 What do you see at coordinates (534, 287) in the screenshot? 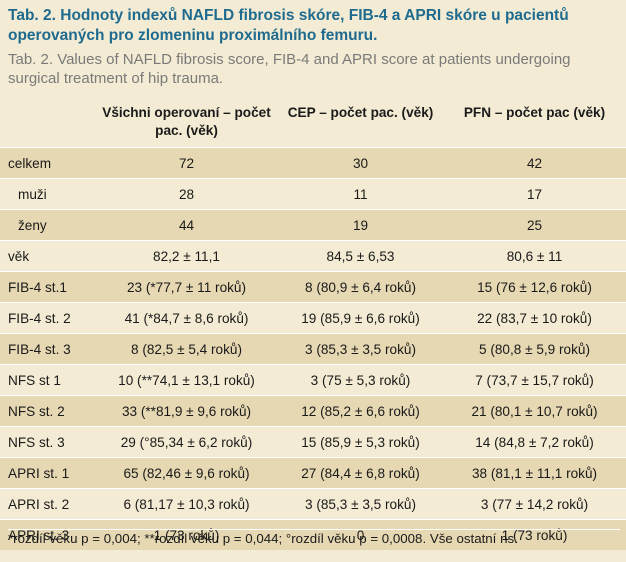
I see `table-cell: 15 (76 ± 12,6 roků)` at bounding box center [534, 287].